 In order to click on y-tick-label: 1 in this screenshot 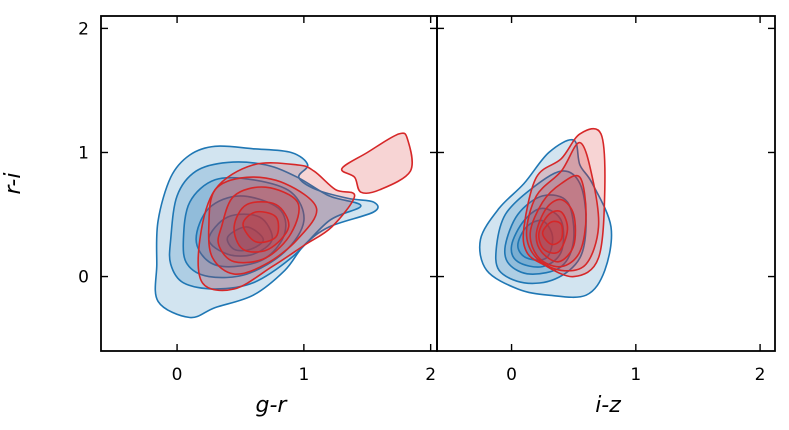, I will do `click(83, 153)`.